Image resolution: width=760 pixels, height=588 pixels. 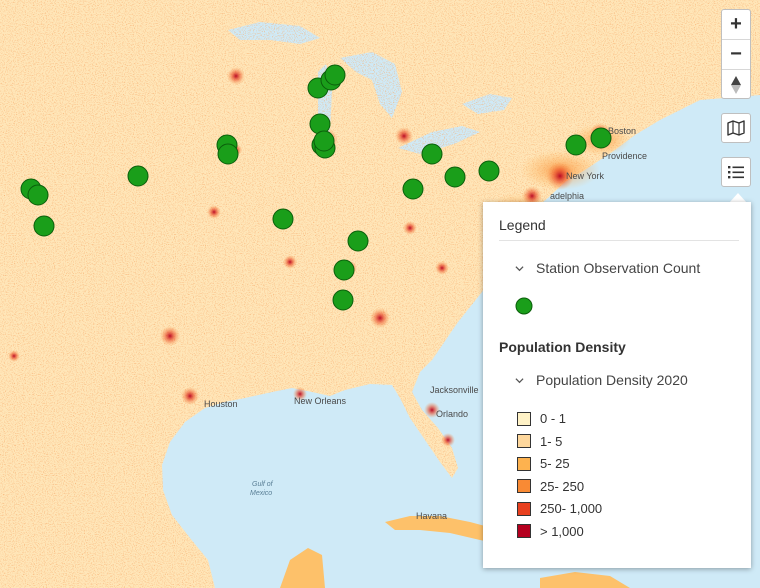 I want to click on city-label: Boston, so click(x=622, y=131).